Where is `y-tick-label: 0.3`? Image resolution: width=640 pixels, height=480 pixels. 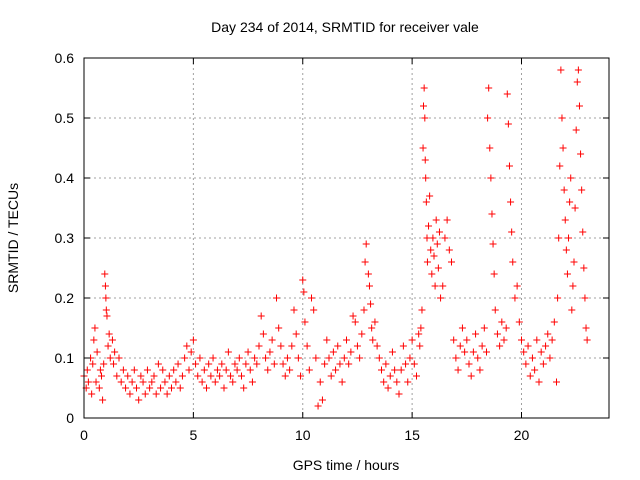 y-tick-label: 0.3 is located at coordinates (65, 238).